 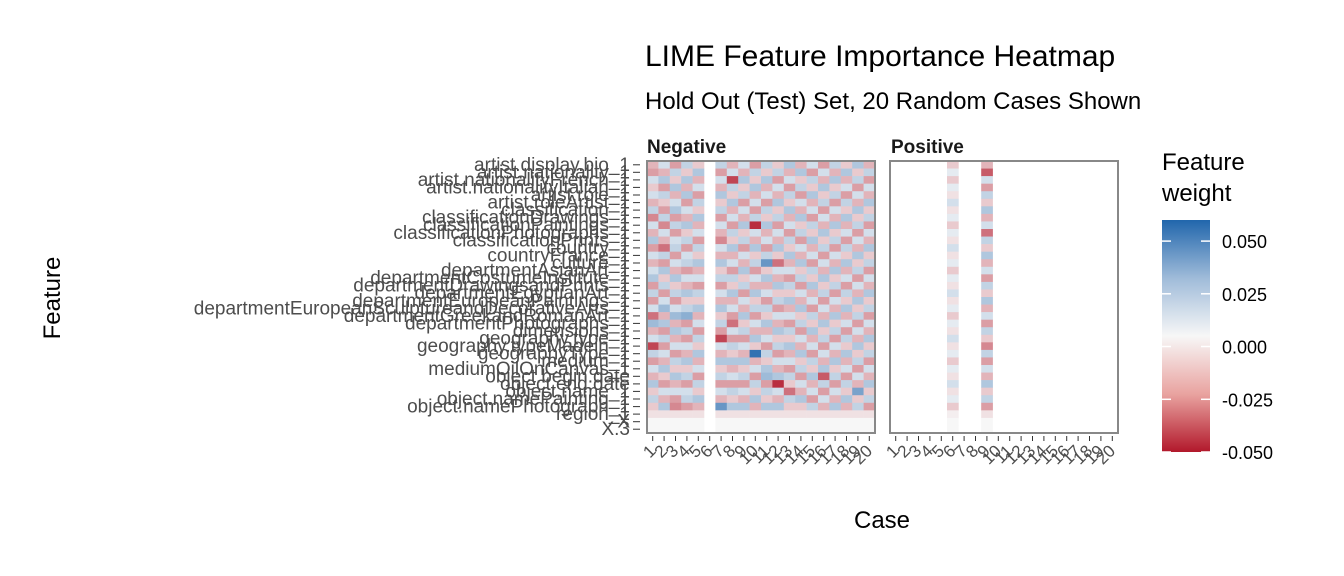 I want to click on legend-title-line-2: weight, so click(x=1196, y=193).